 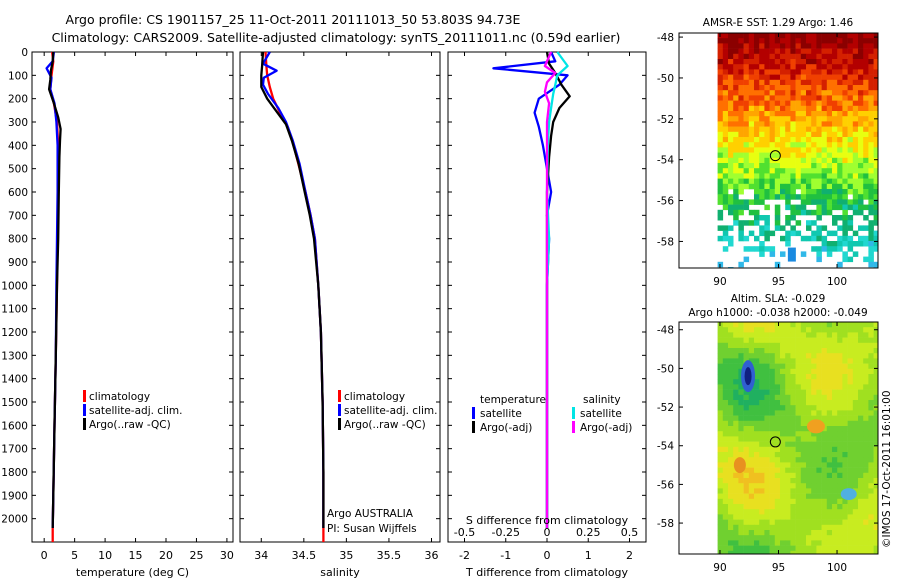 I want to click on annotation-line: PI: Susan Wijffels, so click(x=372, y=529).